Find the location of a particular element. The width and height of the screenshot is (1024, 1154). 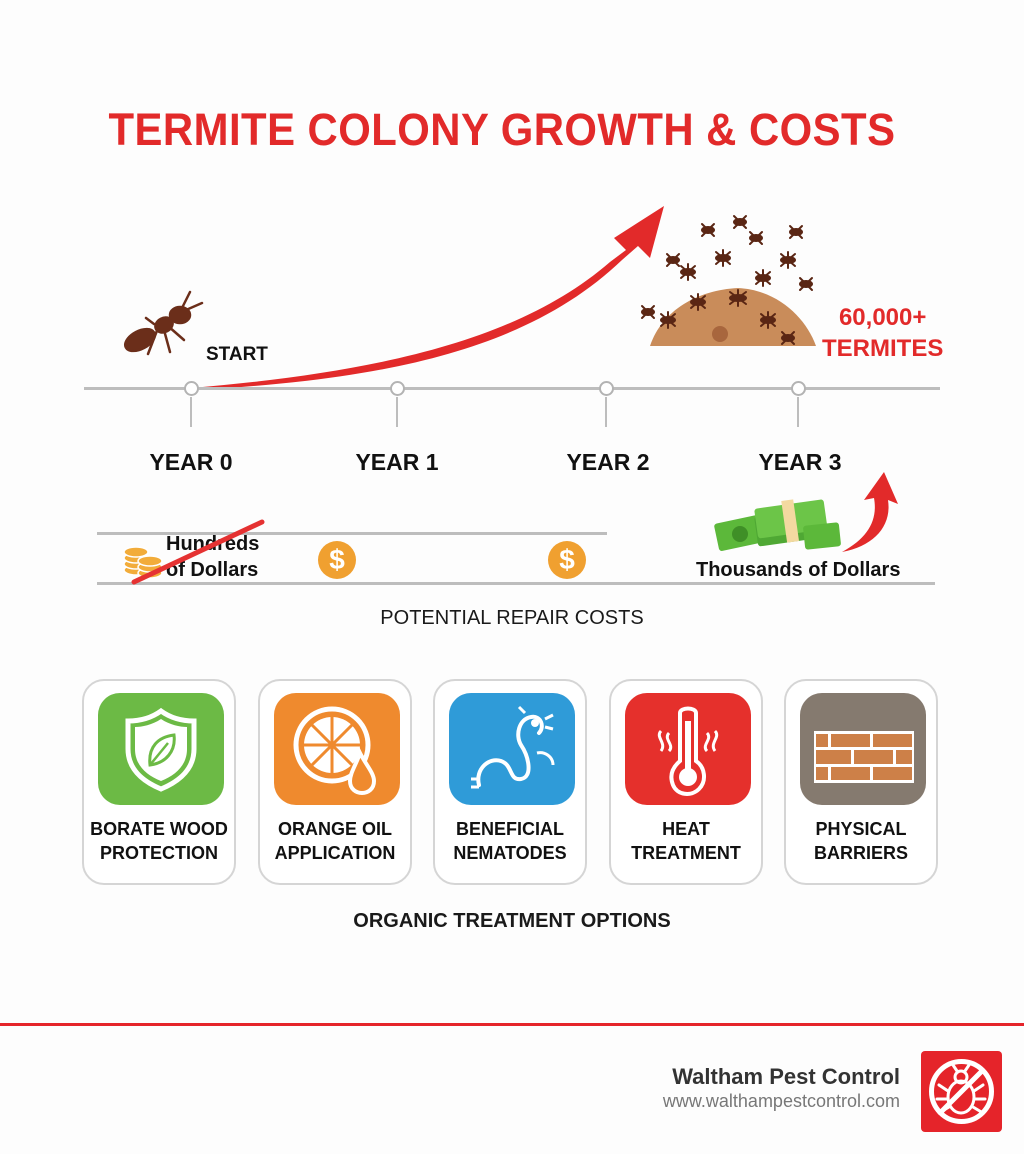

no-bug-icon is located at coordinates (961, 1091).